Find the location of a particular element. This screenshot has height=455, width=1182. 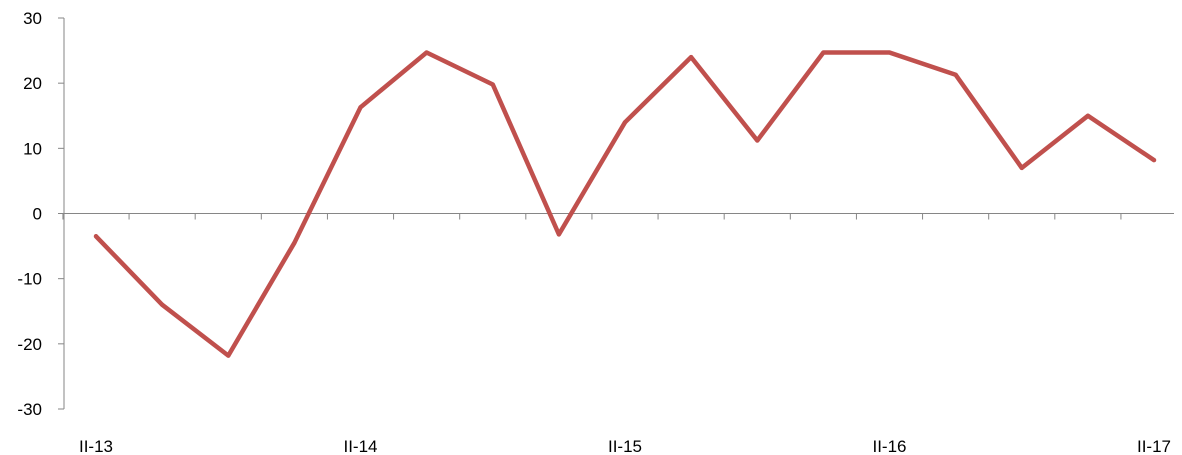

y-tick-label: 0 is located at coordinates (37, 214).